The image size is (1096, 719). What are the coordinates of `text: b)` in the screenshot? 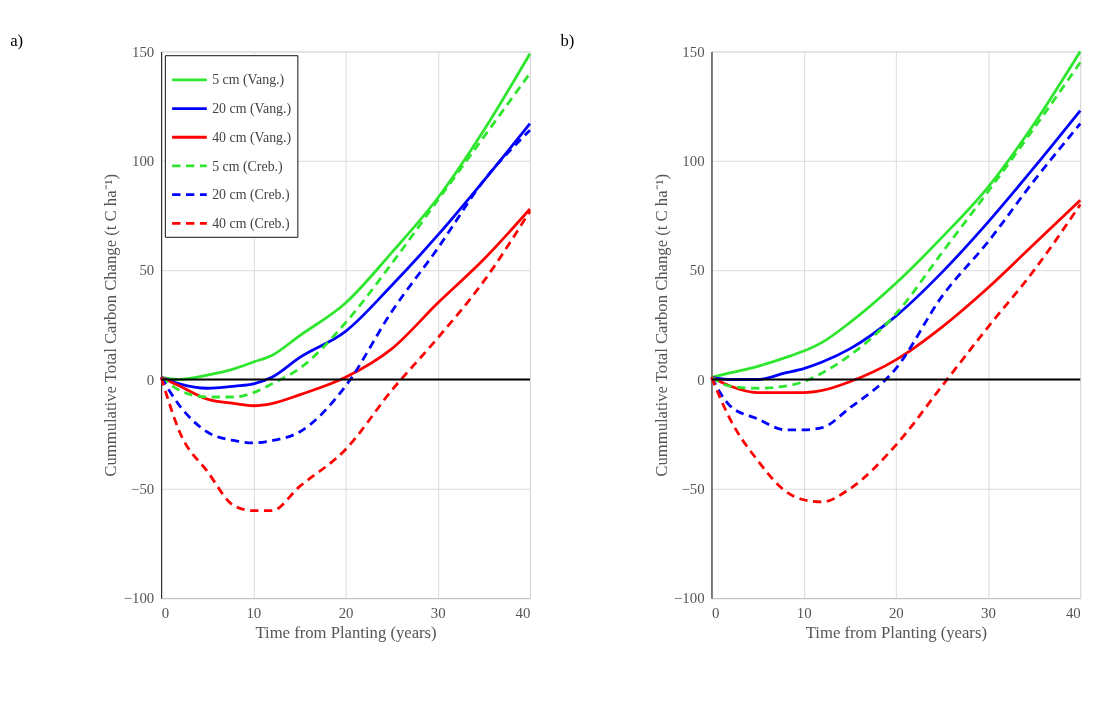 It's located at (567, 40).